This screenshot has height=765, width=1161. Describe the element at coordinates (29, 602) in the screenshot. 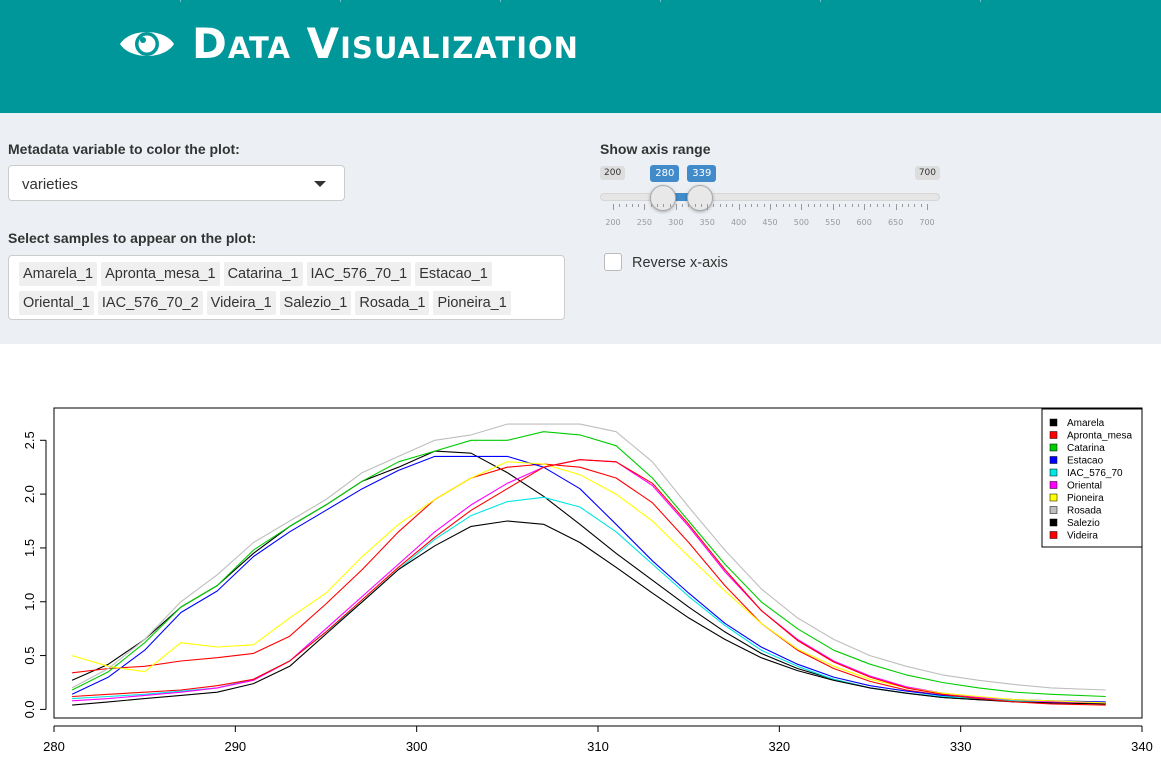

I see `y-tick-label: 1.0` at that location.